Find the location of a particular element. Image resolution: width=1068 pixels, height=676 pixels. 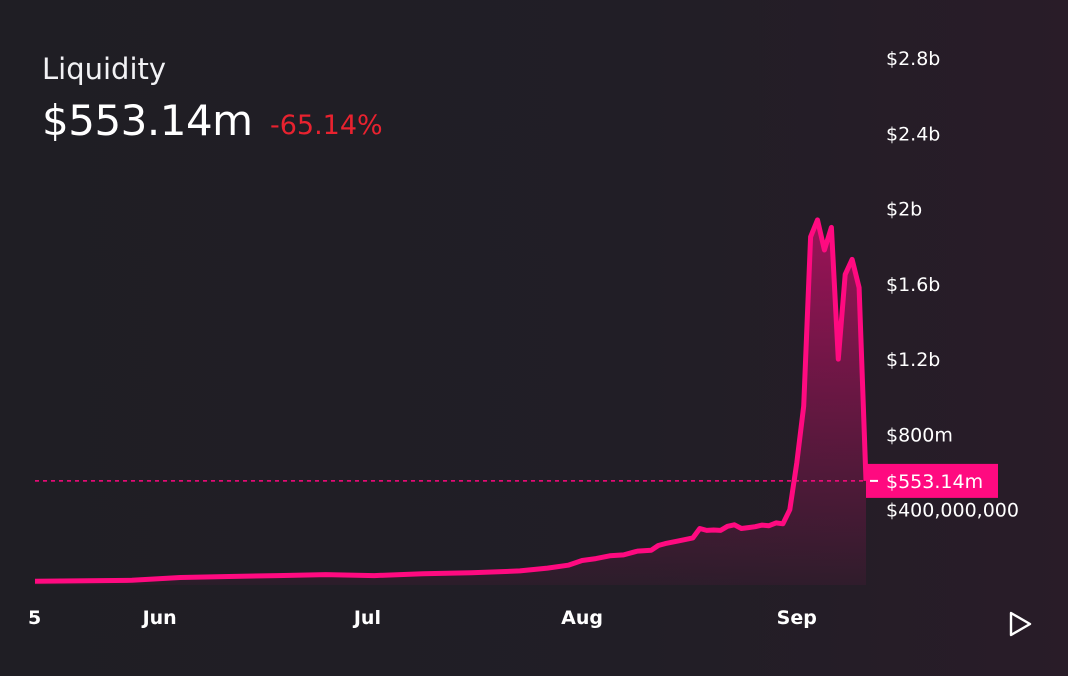

y-tick-label: $1.2b is located at coordinates (913, 360).